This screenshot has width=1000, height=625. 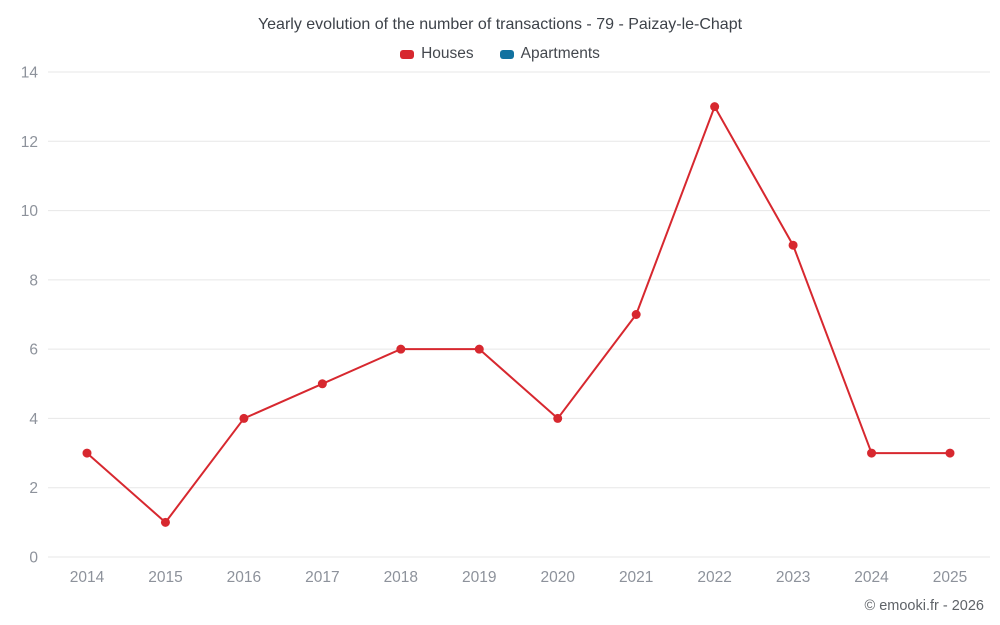 I want to click on y-tick-label: 8, so click(x=33, y=280).